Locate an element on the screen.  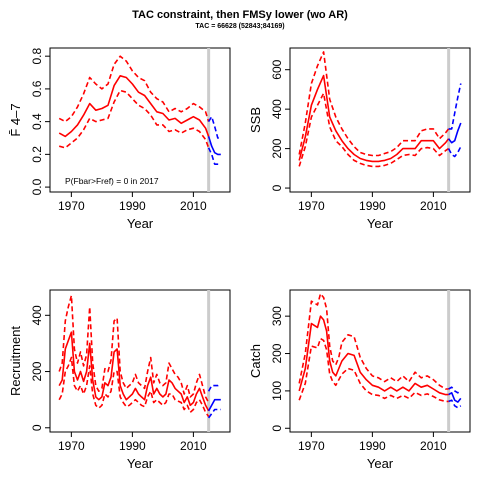
fbar-x-tick-label: 2010 is located at coordinates (193, 206).